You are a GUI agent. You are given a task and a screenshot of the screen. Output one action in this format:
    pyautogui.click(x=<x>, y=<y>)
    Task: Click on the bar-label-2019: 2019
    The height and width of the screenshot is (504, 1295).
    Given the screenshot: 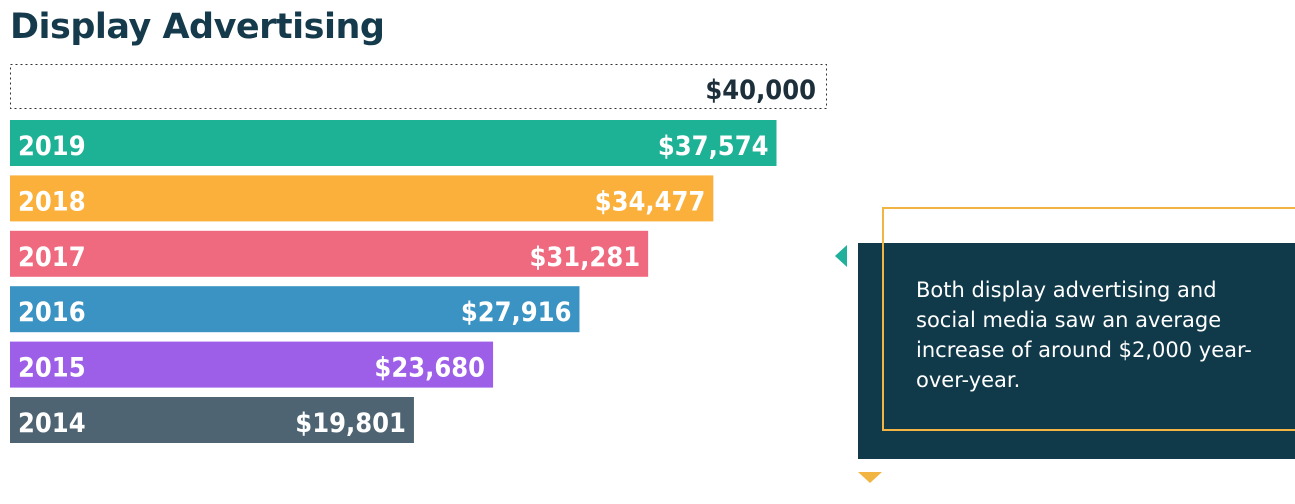 What is the action you would take?
    pyautogui.click(x=52, y=146)
    